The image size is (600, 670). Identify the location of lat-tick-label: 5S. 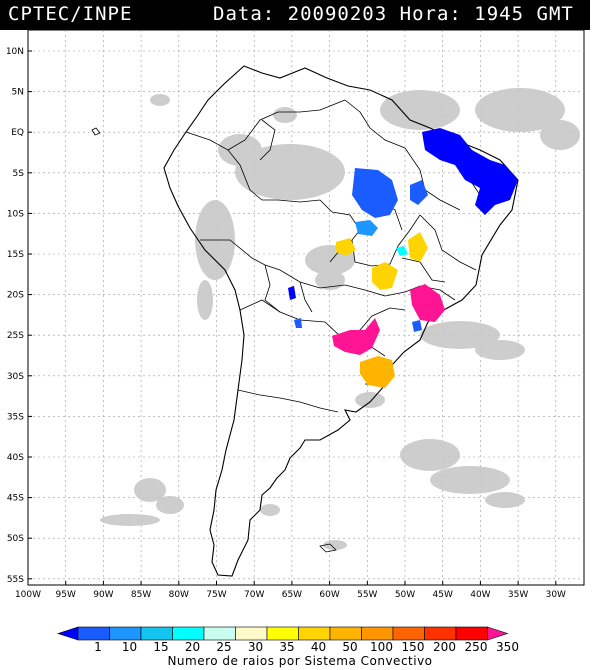
(19, 174).